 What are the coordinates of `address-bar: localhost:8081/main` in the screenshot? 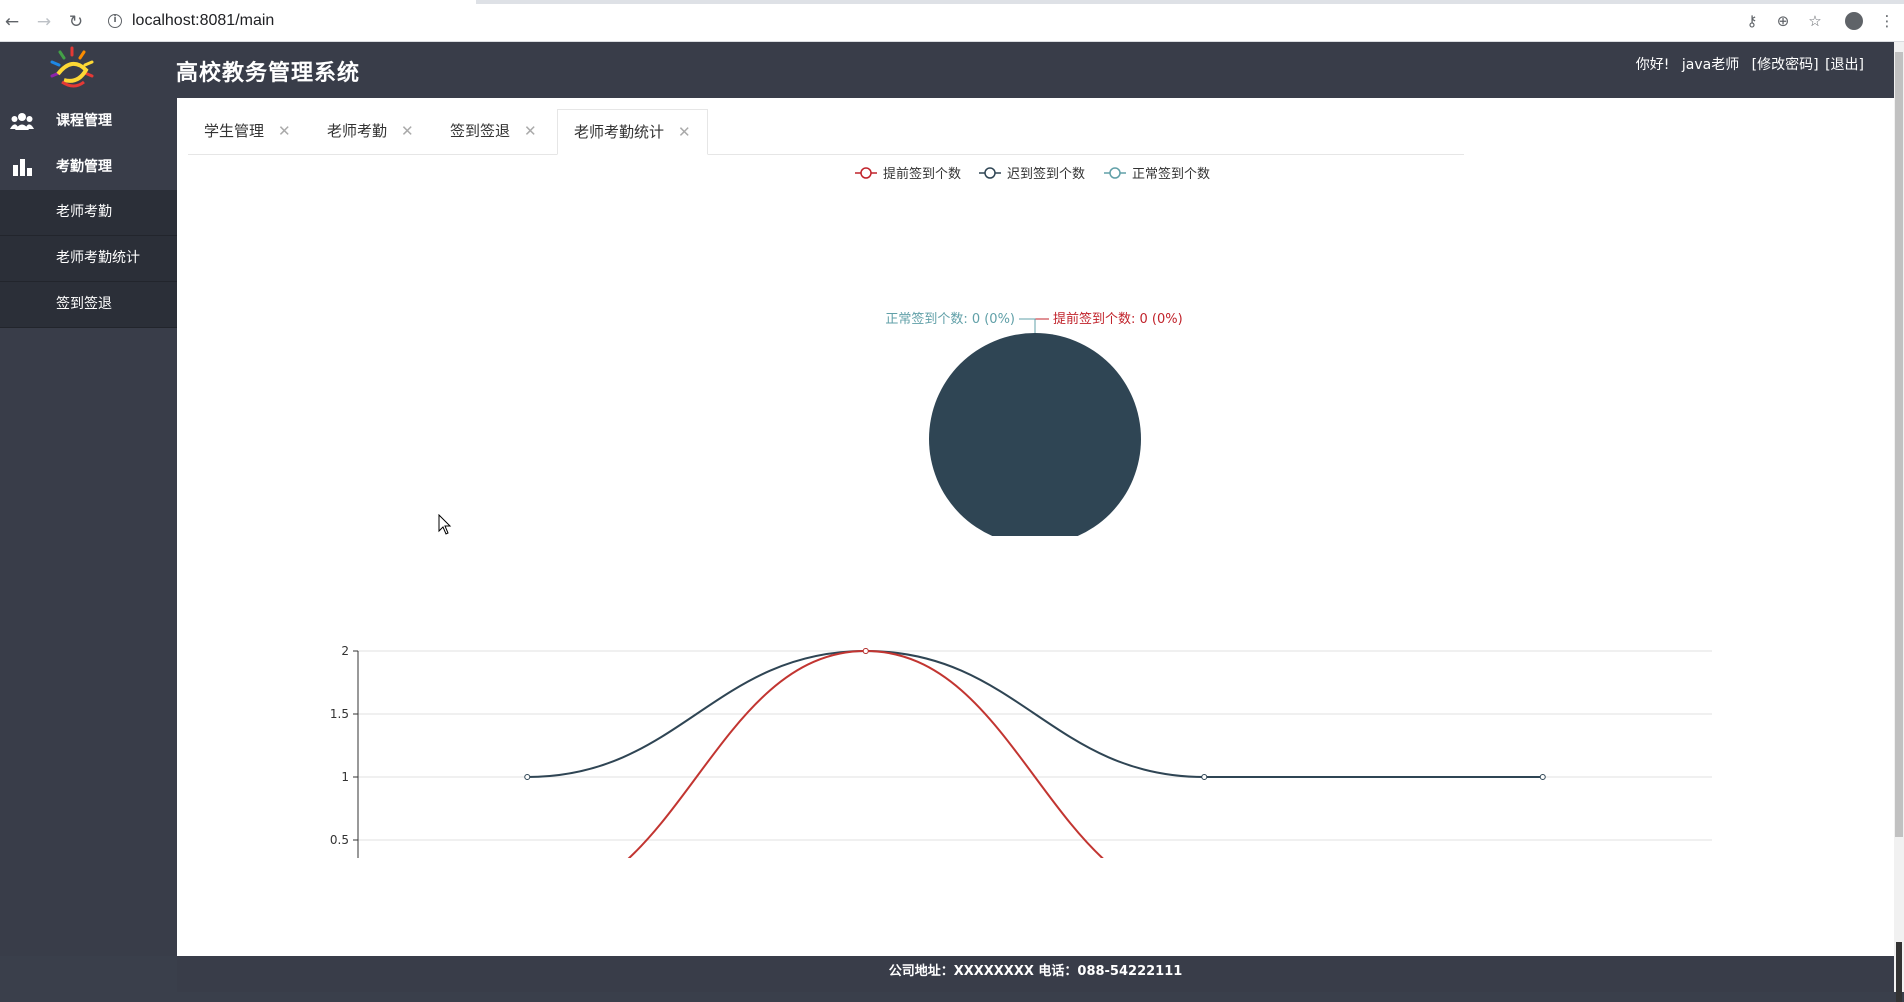 It's located at (203, 20).